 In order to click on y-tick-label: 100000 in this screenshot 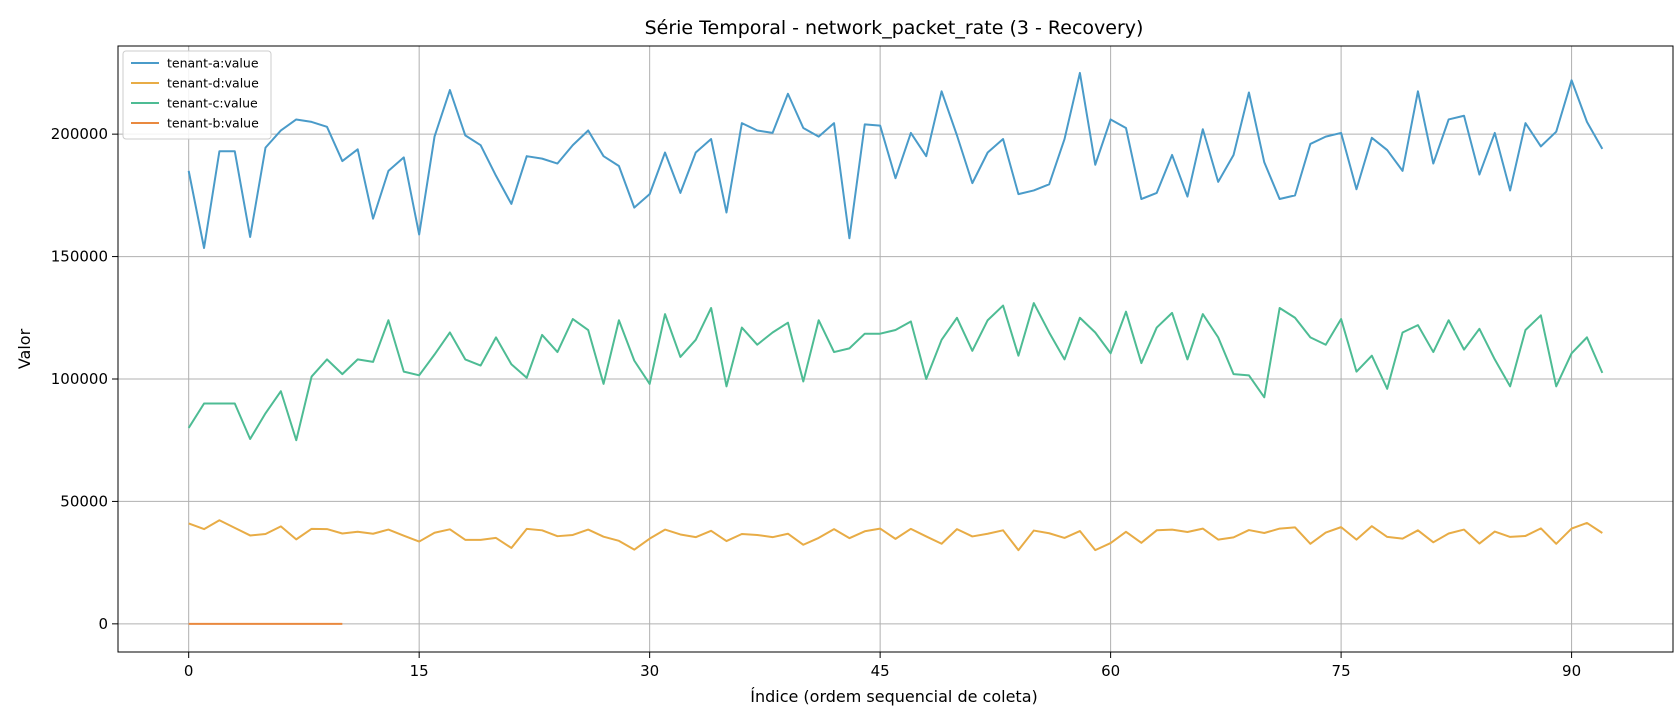, I will do `click(79, 379)`.